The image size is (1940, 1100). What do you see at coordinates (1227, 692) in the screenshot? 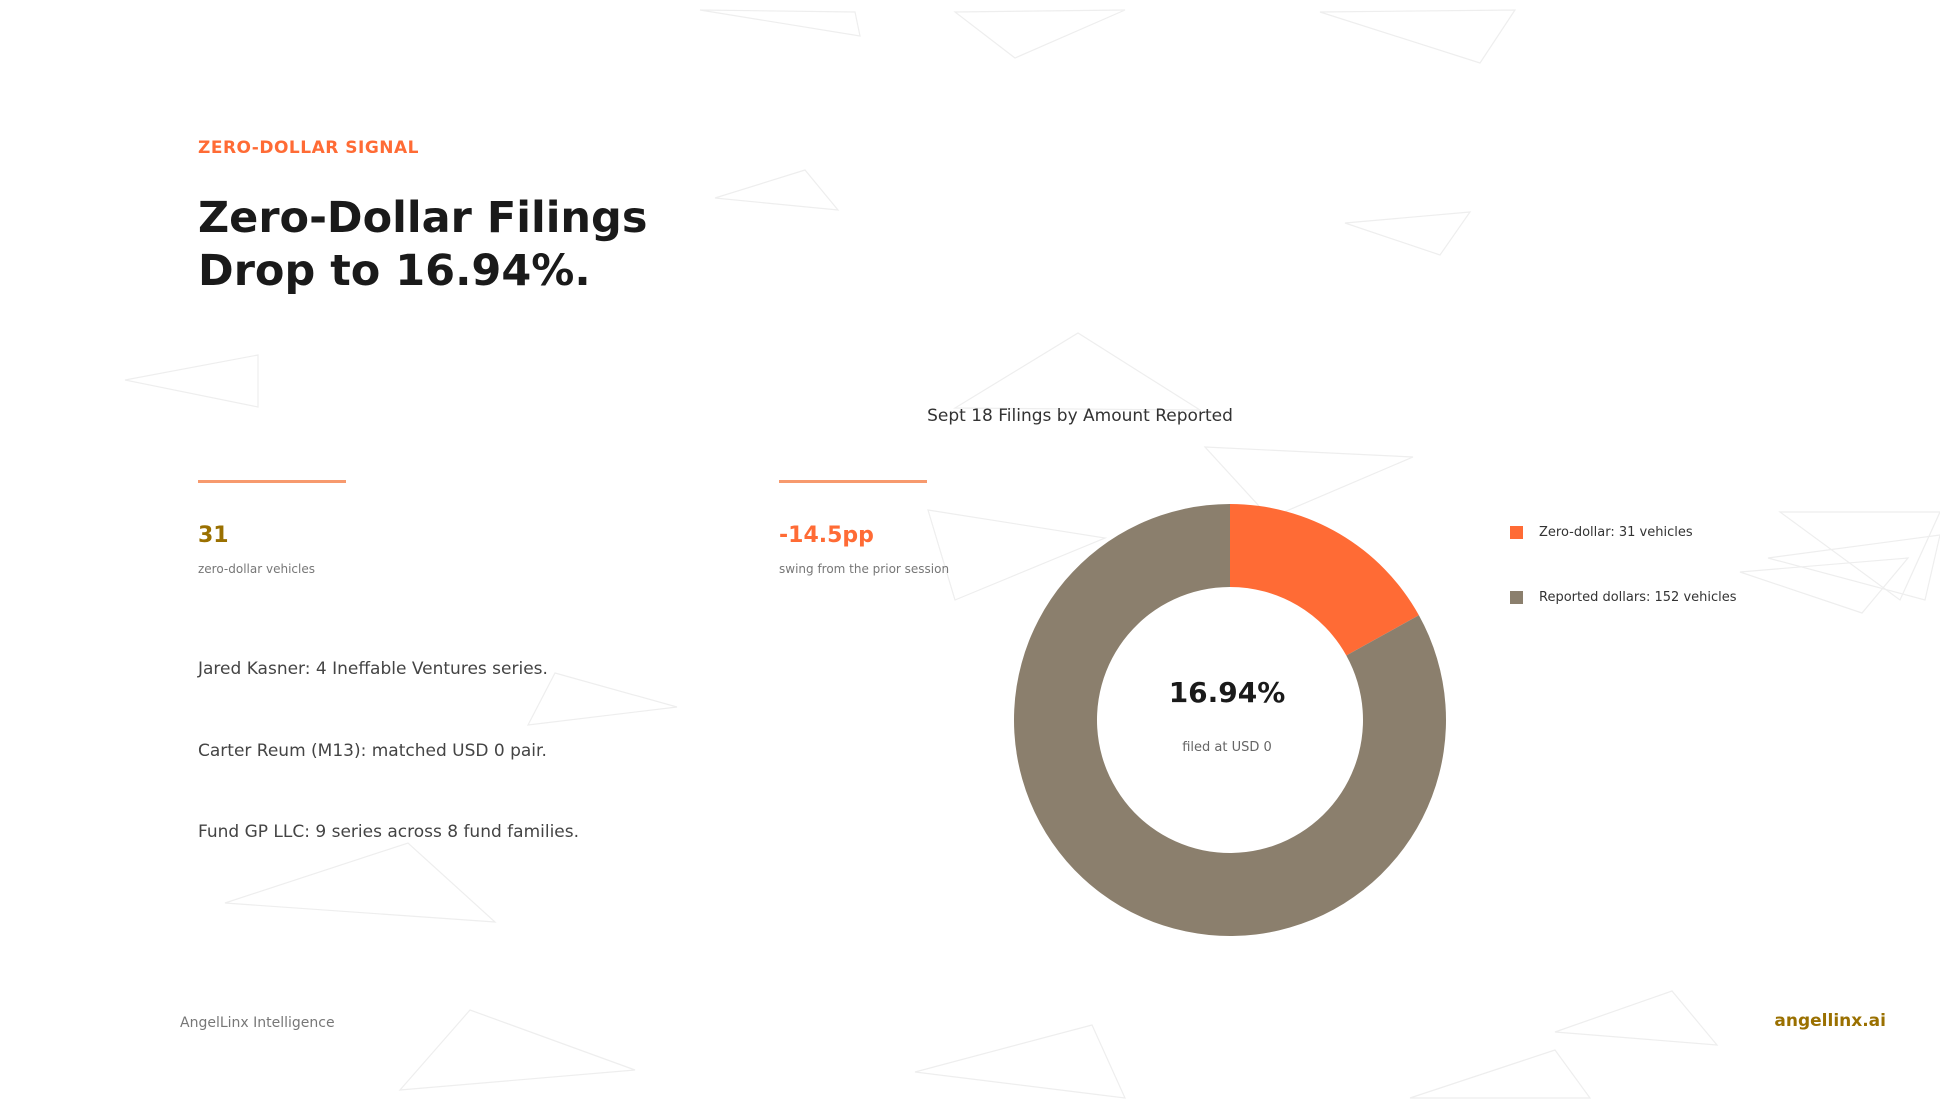
I see `donut-center-value: 16.94%` at bounding box center [1227, 692].